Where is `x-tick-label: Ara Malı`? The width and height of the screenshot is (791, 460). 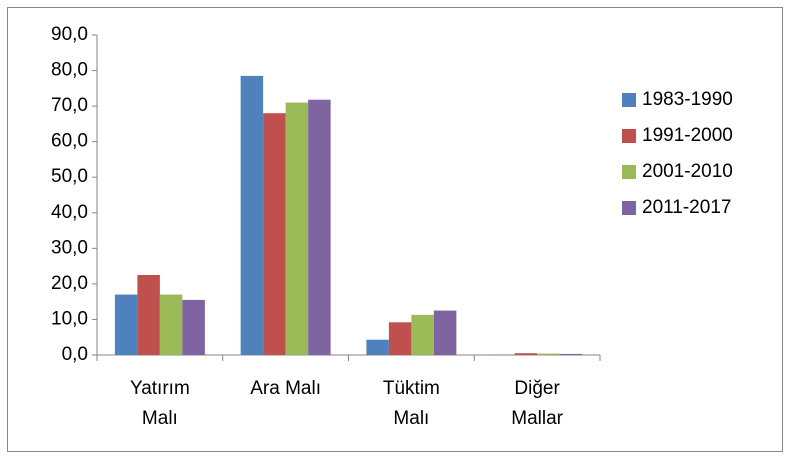 x-tick-label: Ara Malı is located at coordinates (285, 388).